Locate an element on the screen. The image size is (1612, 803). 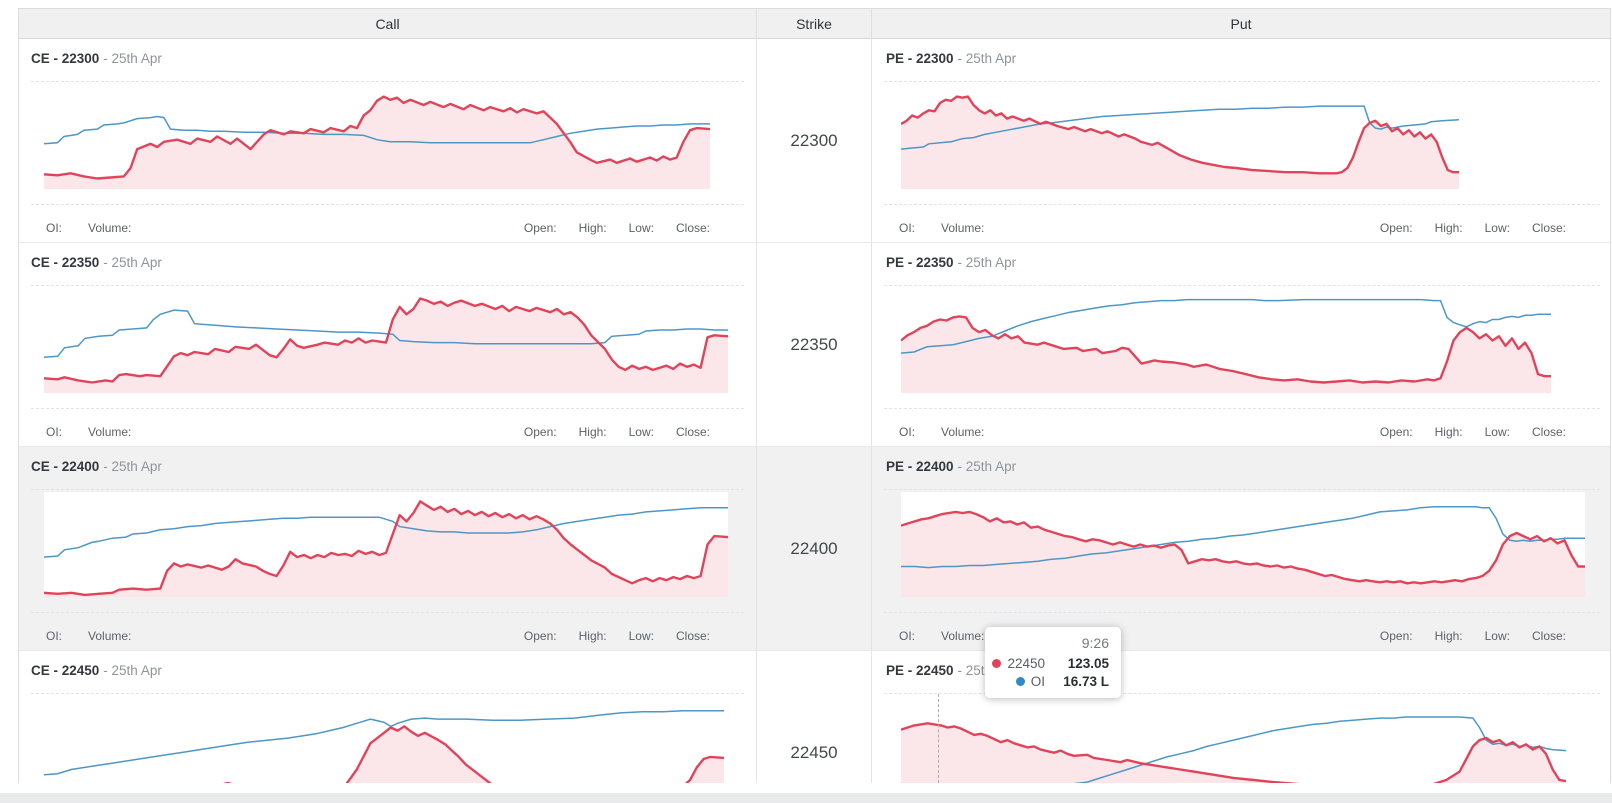
header-strike: Strike is located at coordinates (814, 24).